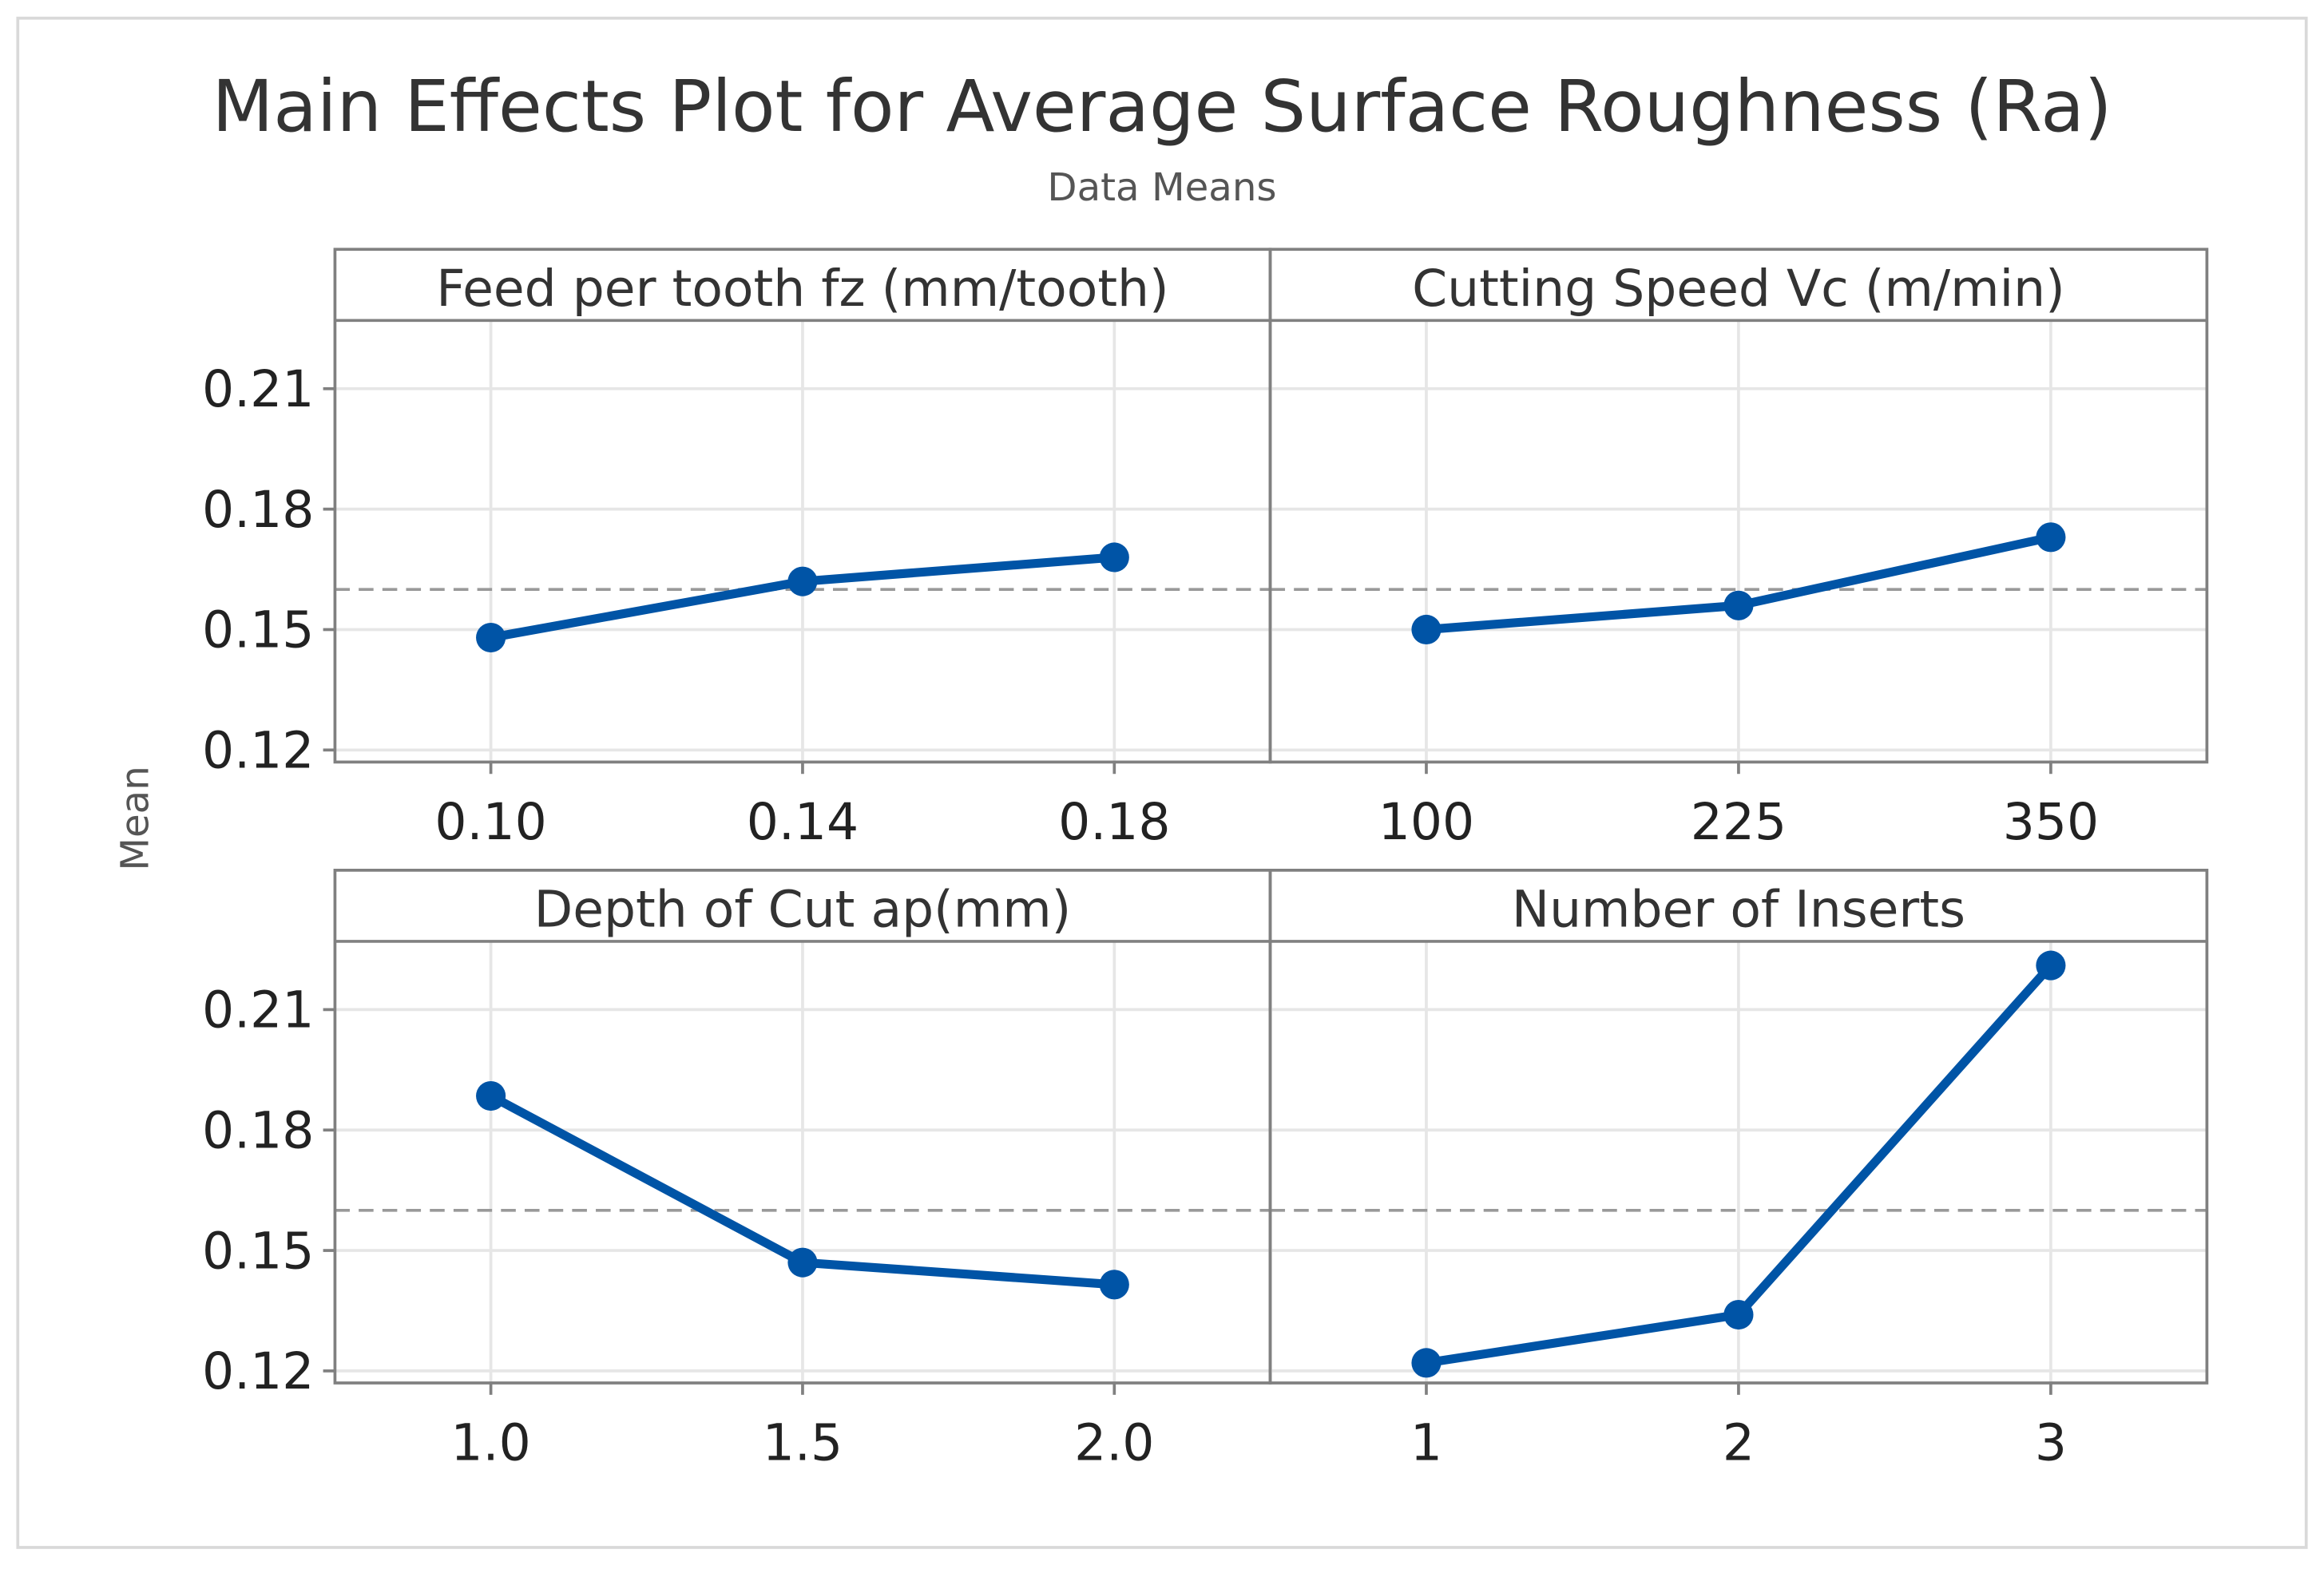 The image size is (2324, 1573). I want to click on x-tick-label: 1, so click(1426, 1442).